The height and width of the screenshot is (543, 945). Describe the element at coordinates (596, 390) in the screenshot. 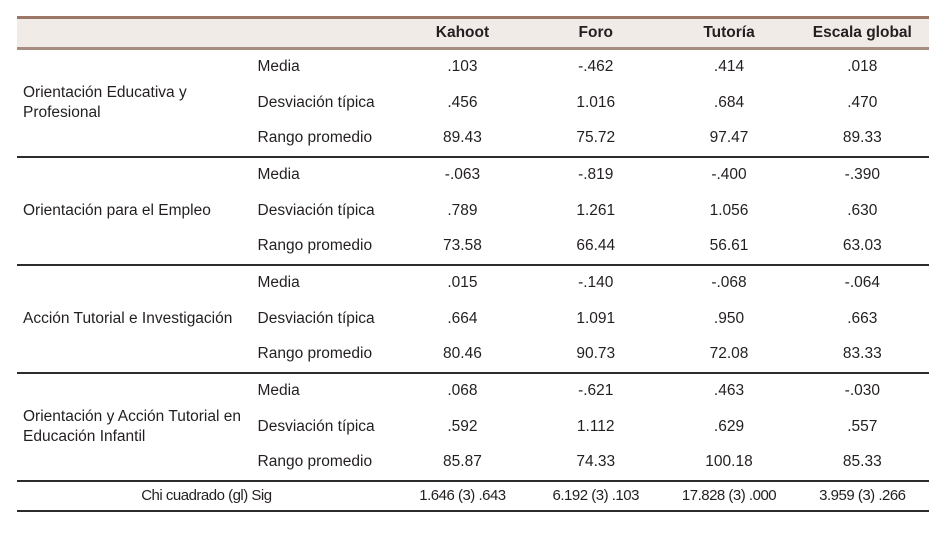

I see `value-cell: -.621` at that location.